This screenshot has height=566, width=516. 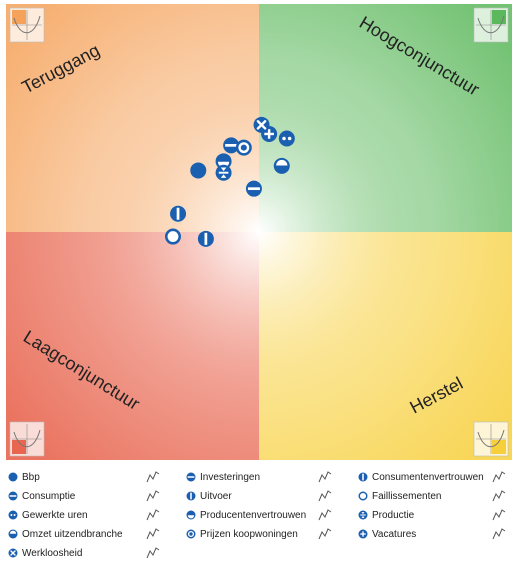 I want to click on cycle-boom-icon, so click(x=491, y=25).